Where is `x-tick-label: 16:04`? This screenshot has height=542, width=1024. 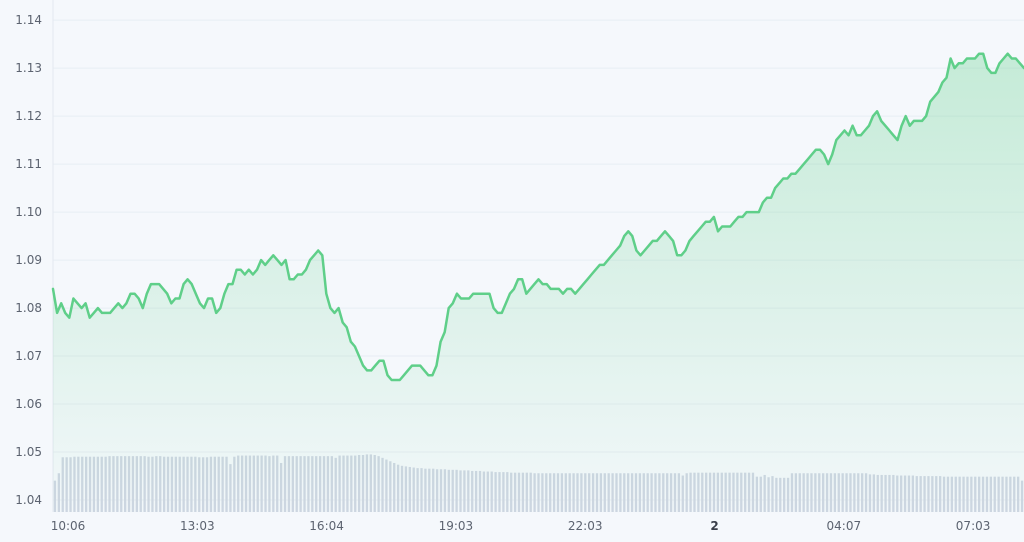
x-tick-label: 16:04 is located at coordinates (326, 526).